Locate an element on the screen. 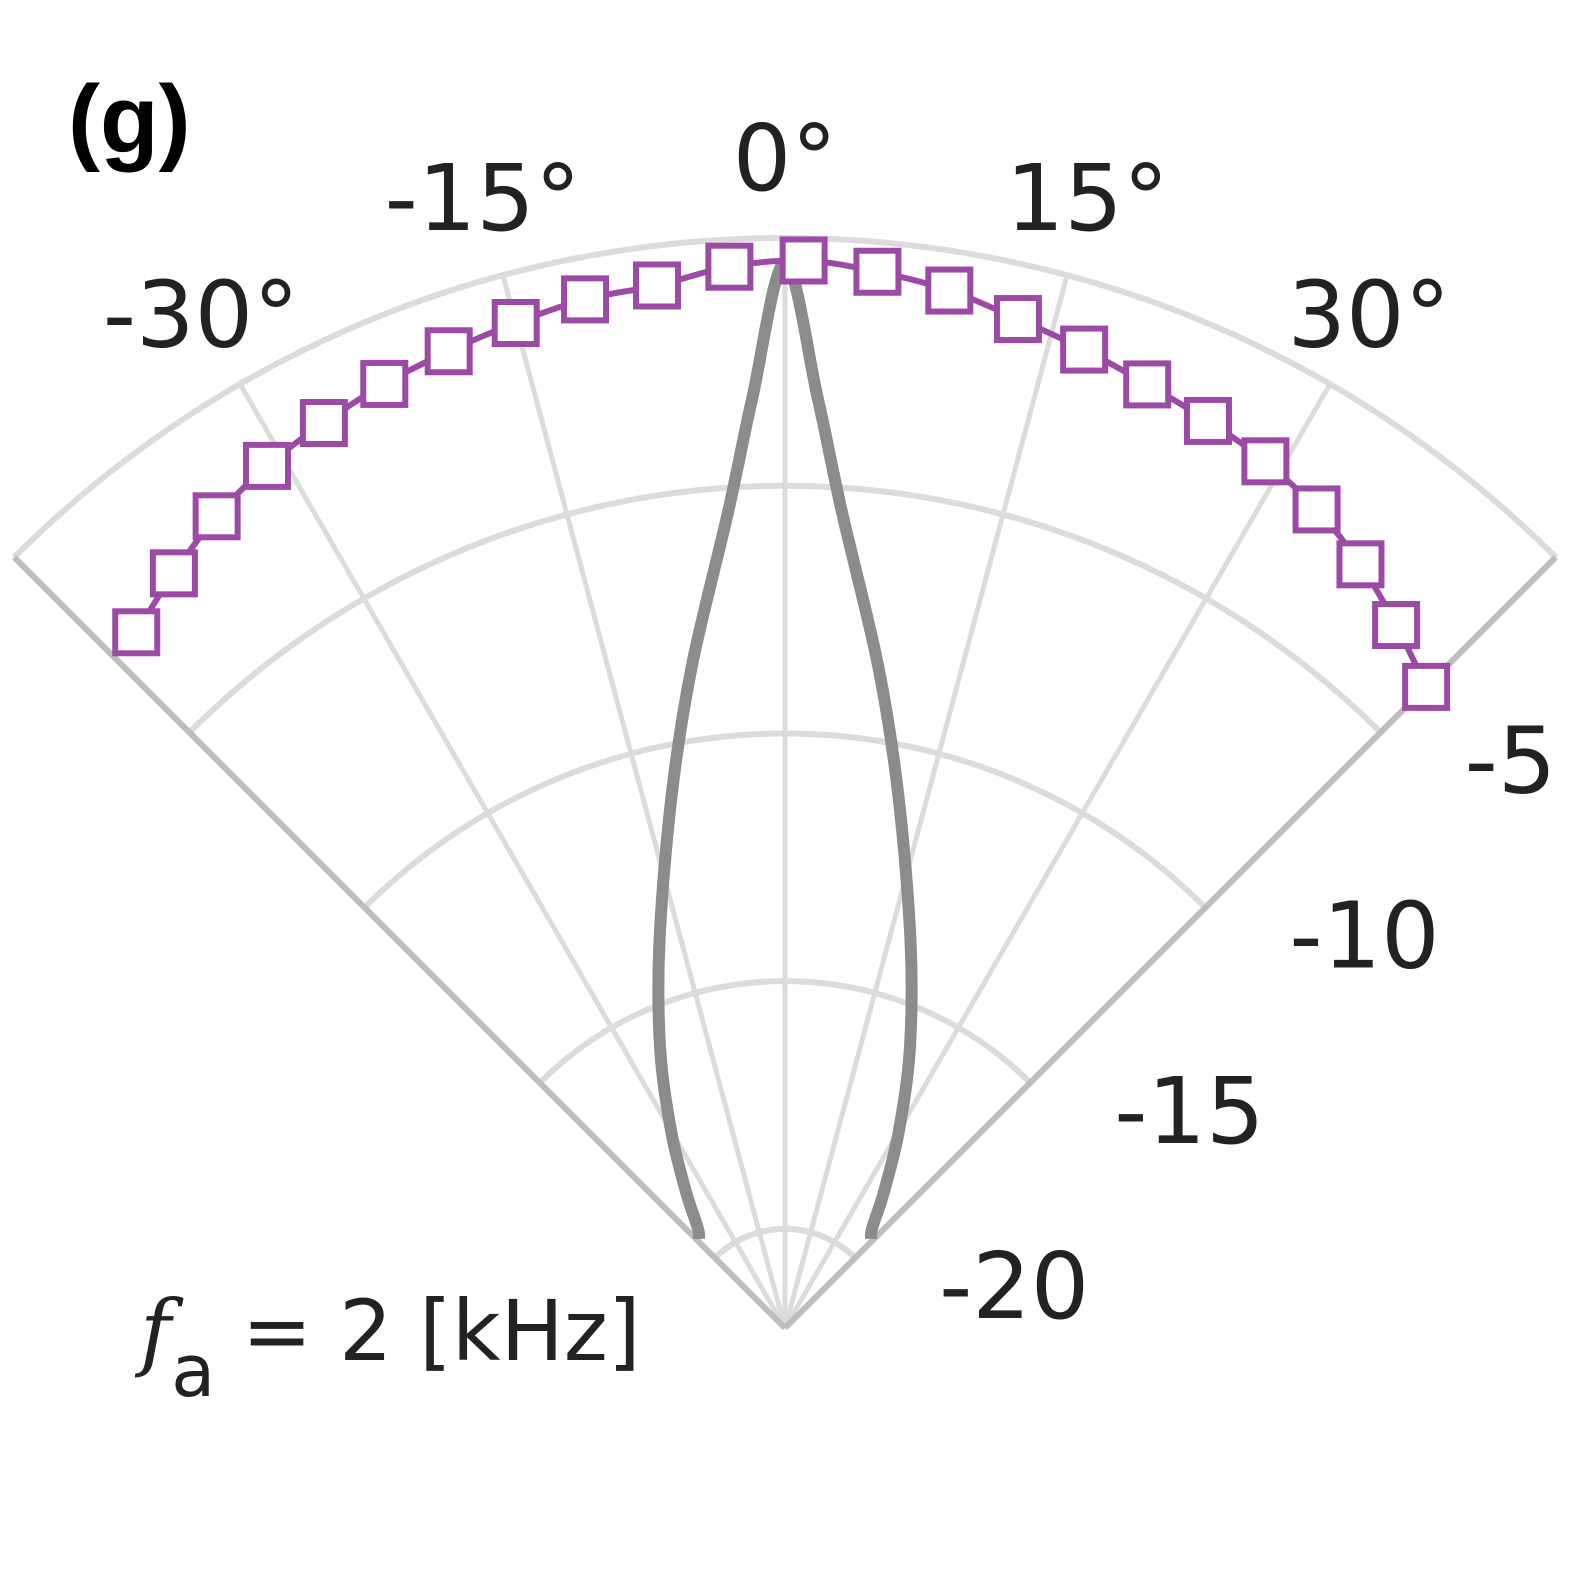  annotation-value: = 2 [kHz] is located at coordinates (427, 1331).